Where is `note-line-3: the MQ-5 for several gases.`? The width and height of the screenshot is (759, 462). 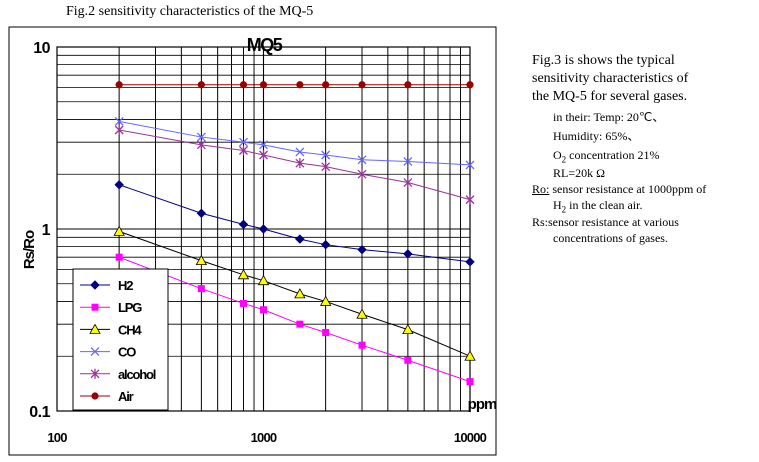
note-line-3: the MQ-5 for several gases. is located at coordinates (610, 96).